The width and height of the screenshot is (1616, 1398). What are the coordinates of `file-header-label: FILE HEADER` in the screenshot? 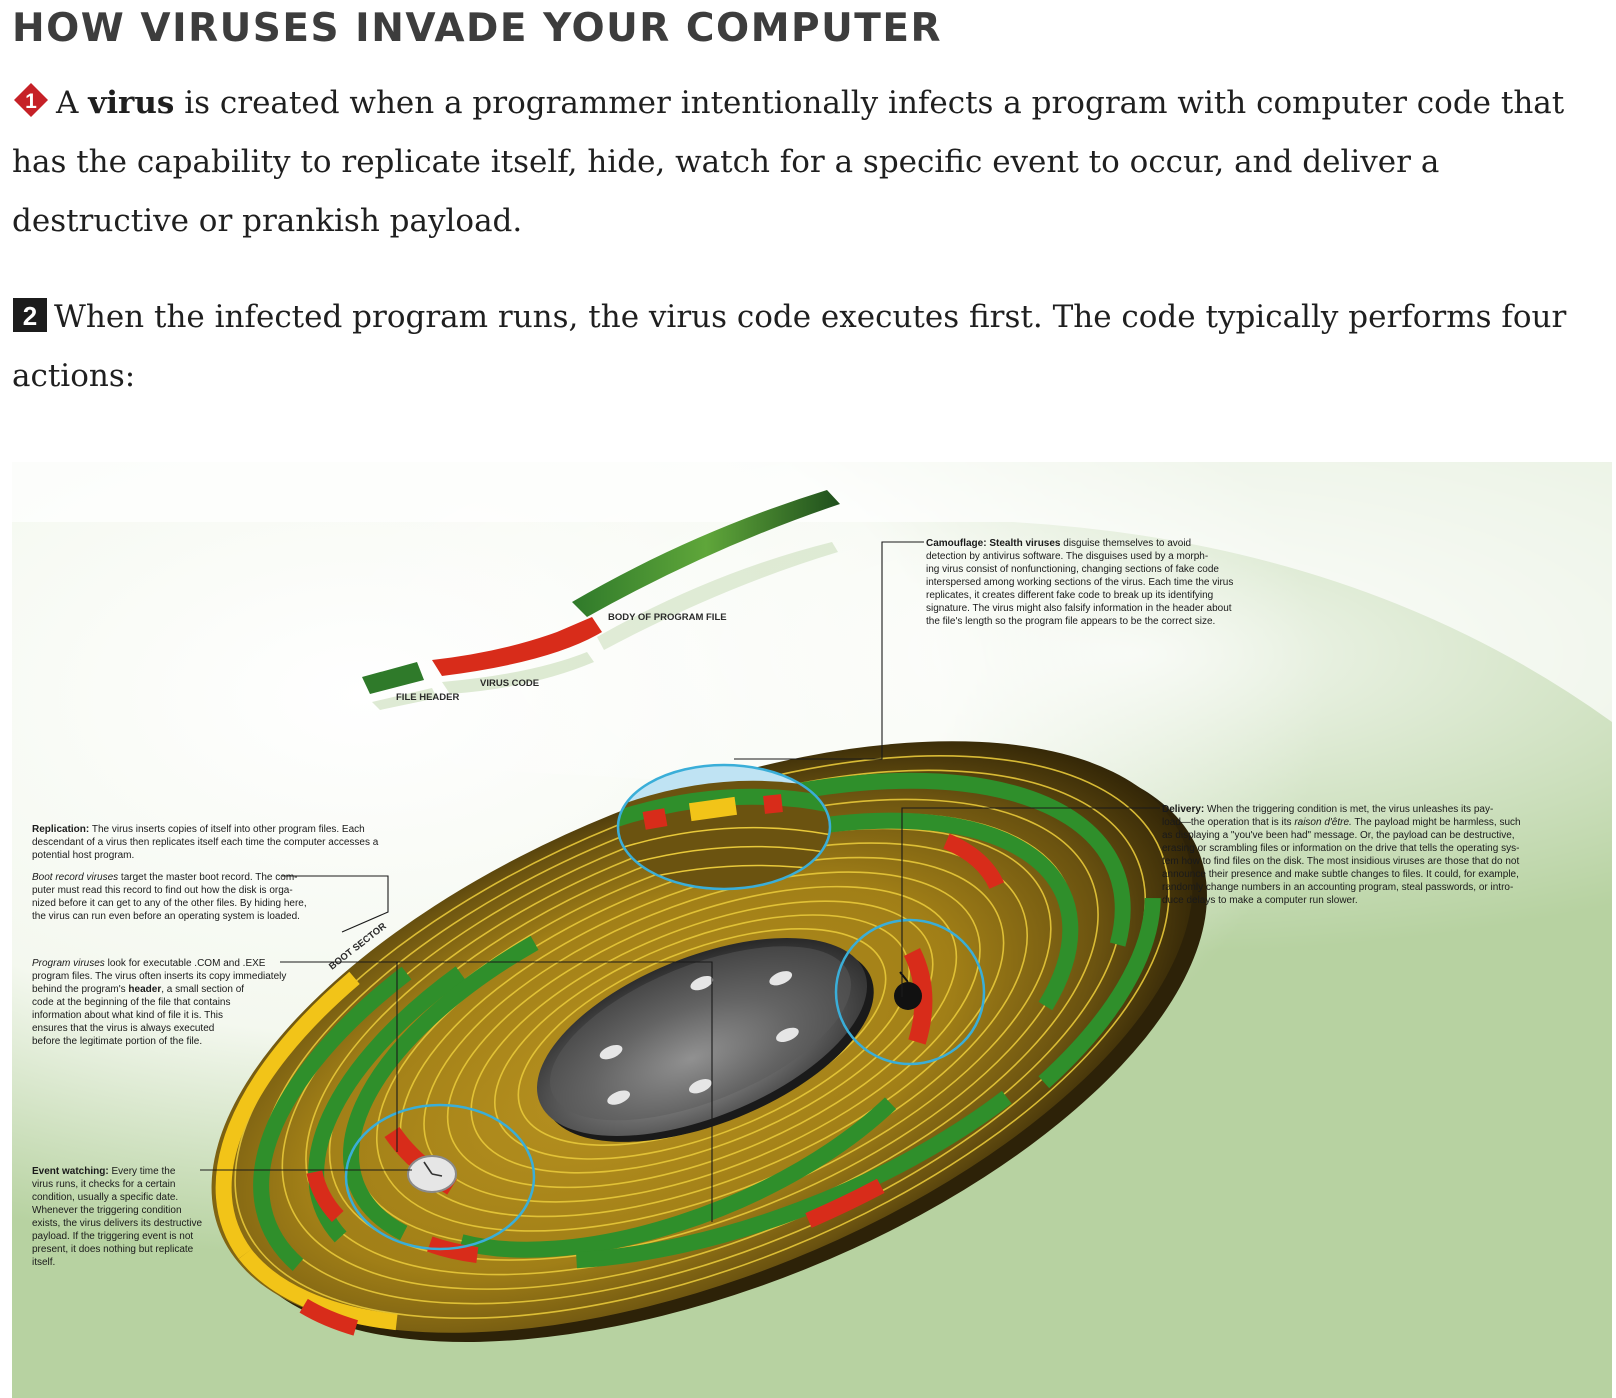 It's located at (427, 697).